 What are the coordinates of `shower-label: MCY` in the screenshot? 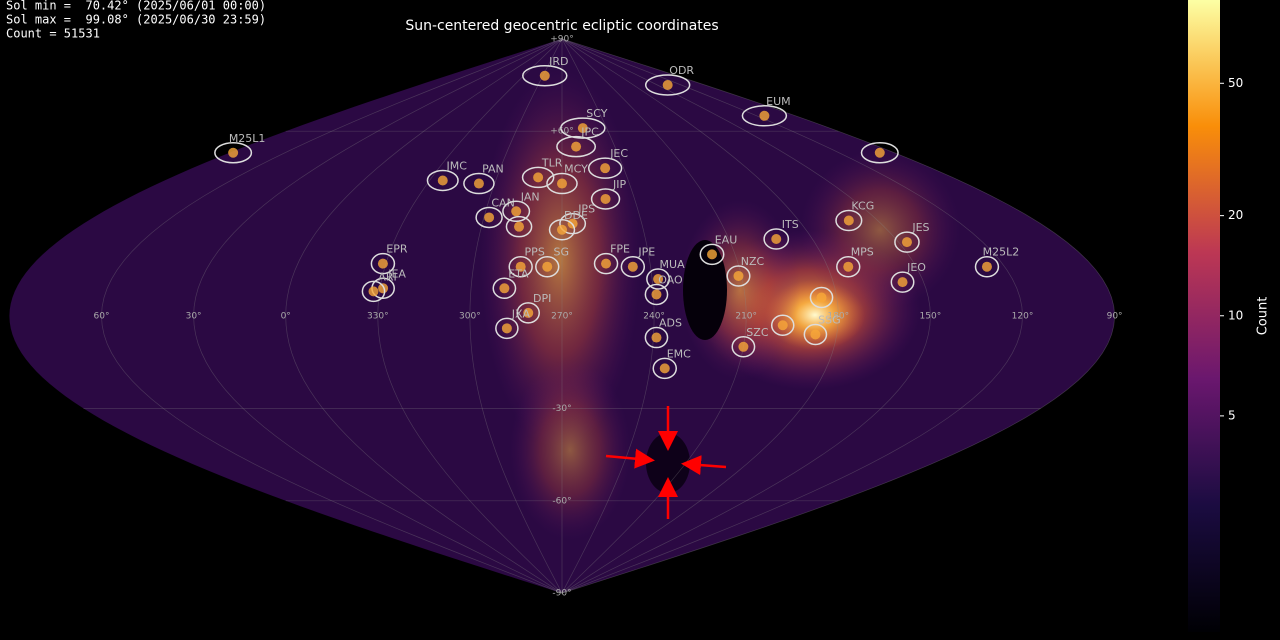 It's located at (576, 169).